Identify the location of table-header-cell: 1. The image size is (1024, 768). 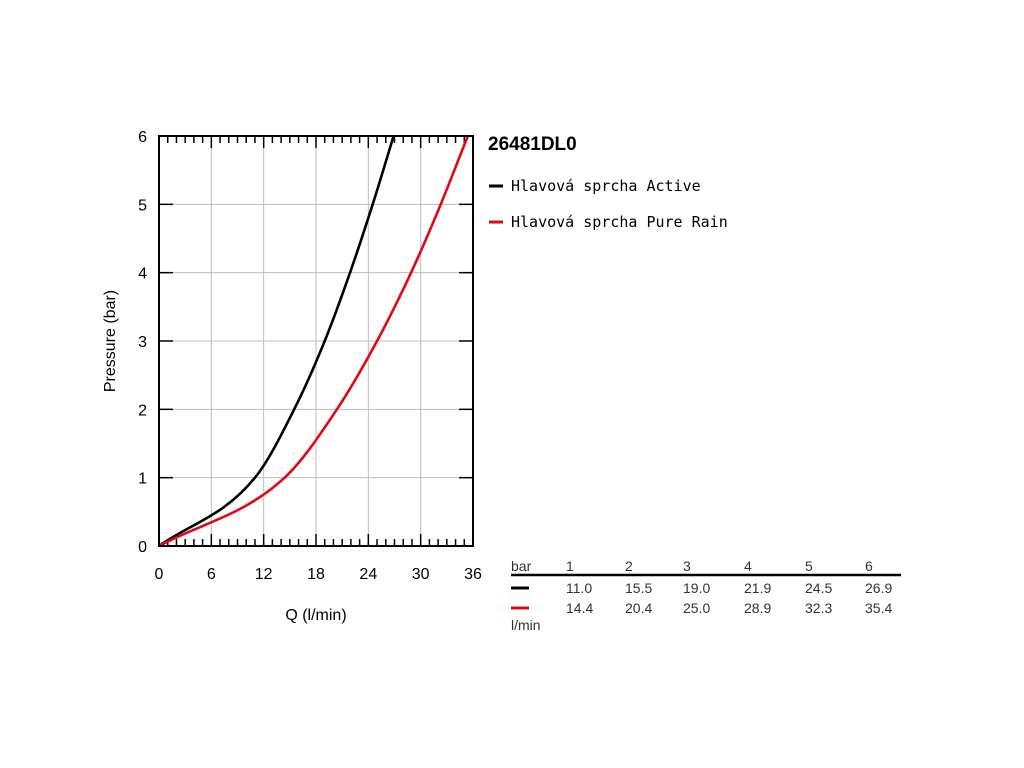
(570, 566).